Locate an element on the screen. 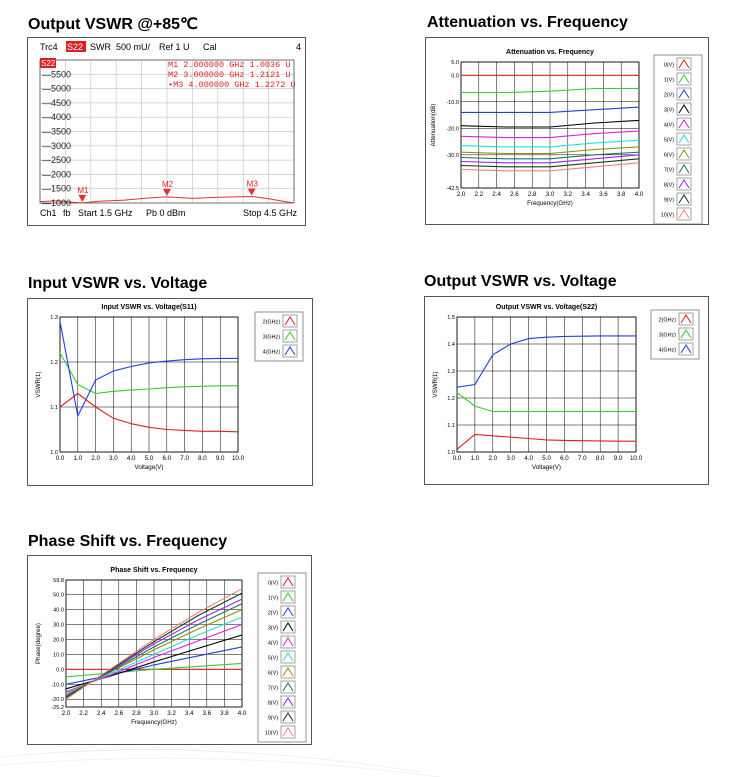 The height and width of the screenshot is (777, 731). analyzer-stop: Stop 4.5 GHz is located at coordinates (270, 213).